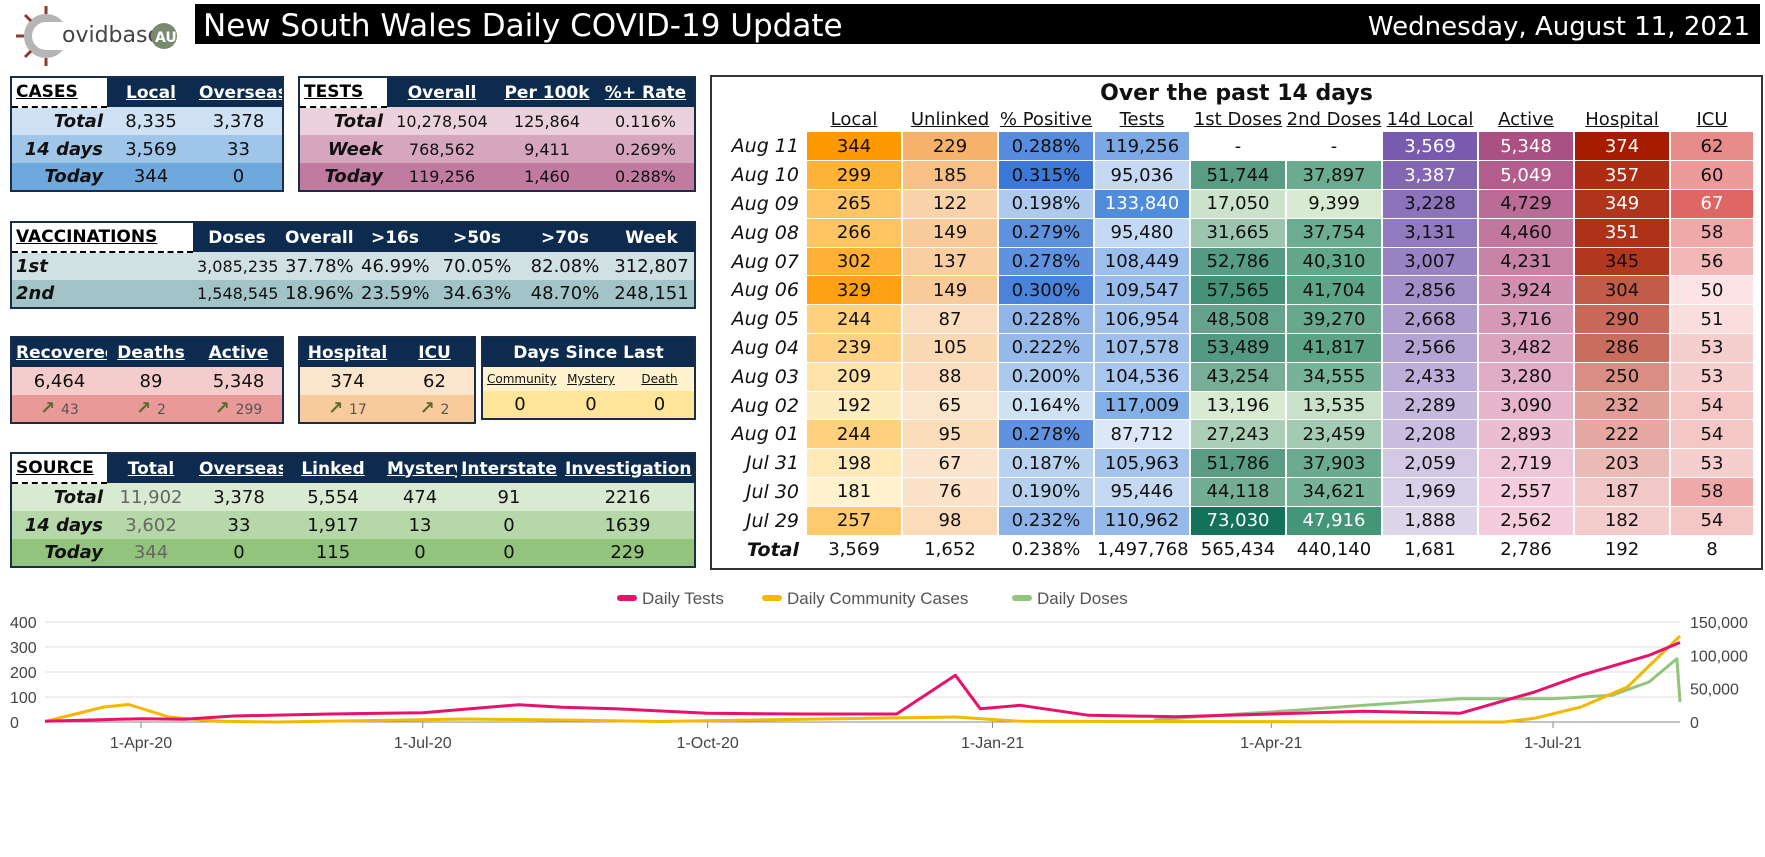 The width and height of the screenshot is (1765, 857). What do you see at coordinates (1238, 492) in the screenshot?
I see `day-cell: 44,118` at bounding box center [1238, 492].